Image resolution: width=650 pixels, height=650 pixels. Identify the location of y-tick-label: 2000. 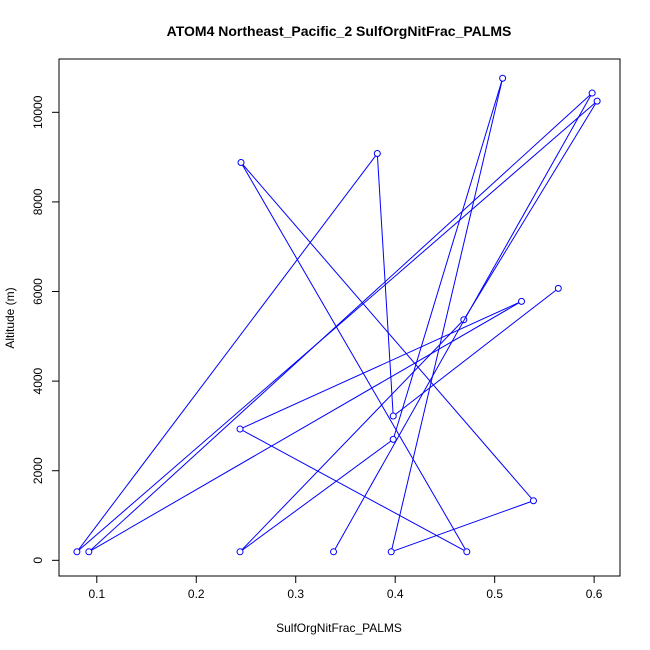
(38, 470).